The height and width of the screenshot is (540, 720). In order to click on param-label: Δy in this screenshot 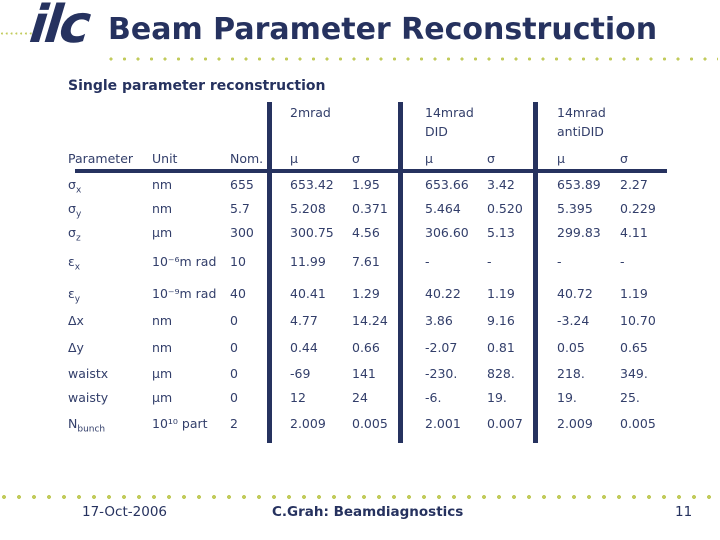, I will do `click(76, 347)`.